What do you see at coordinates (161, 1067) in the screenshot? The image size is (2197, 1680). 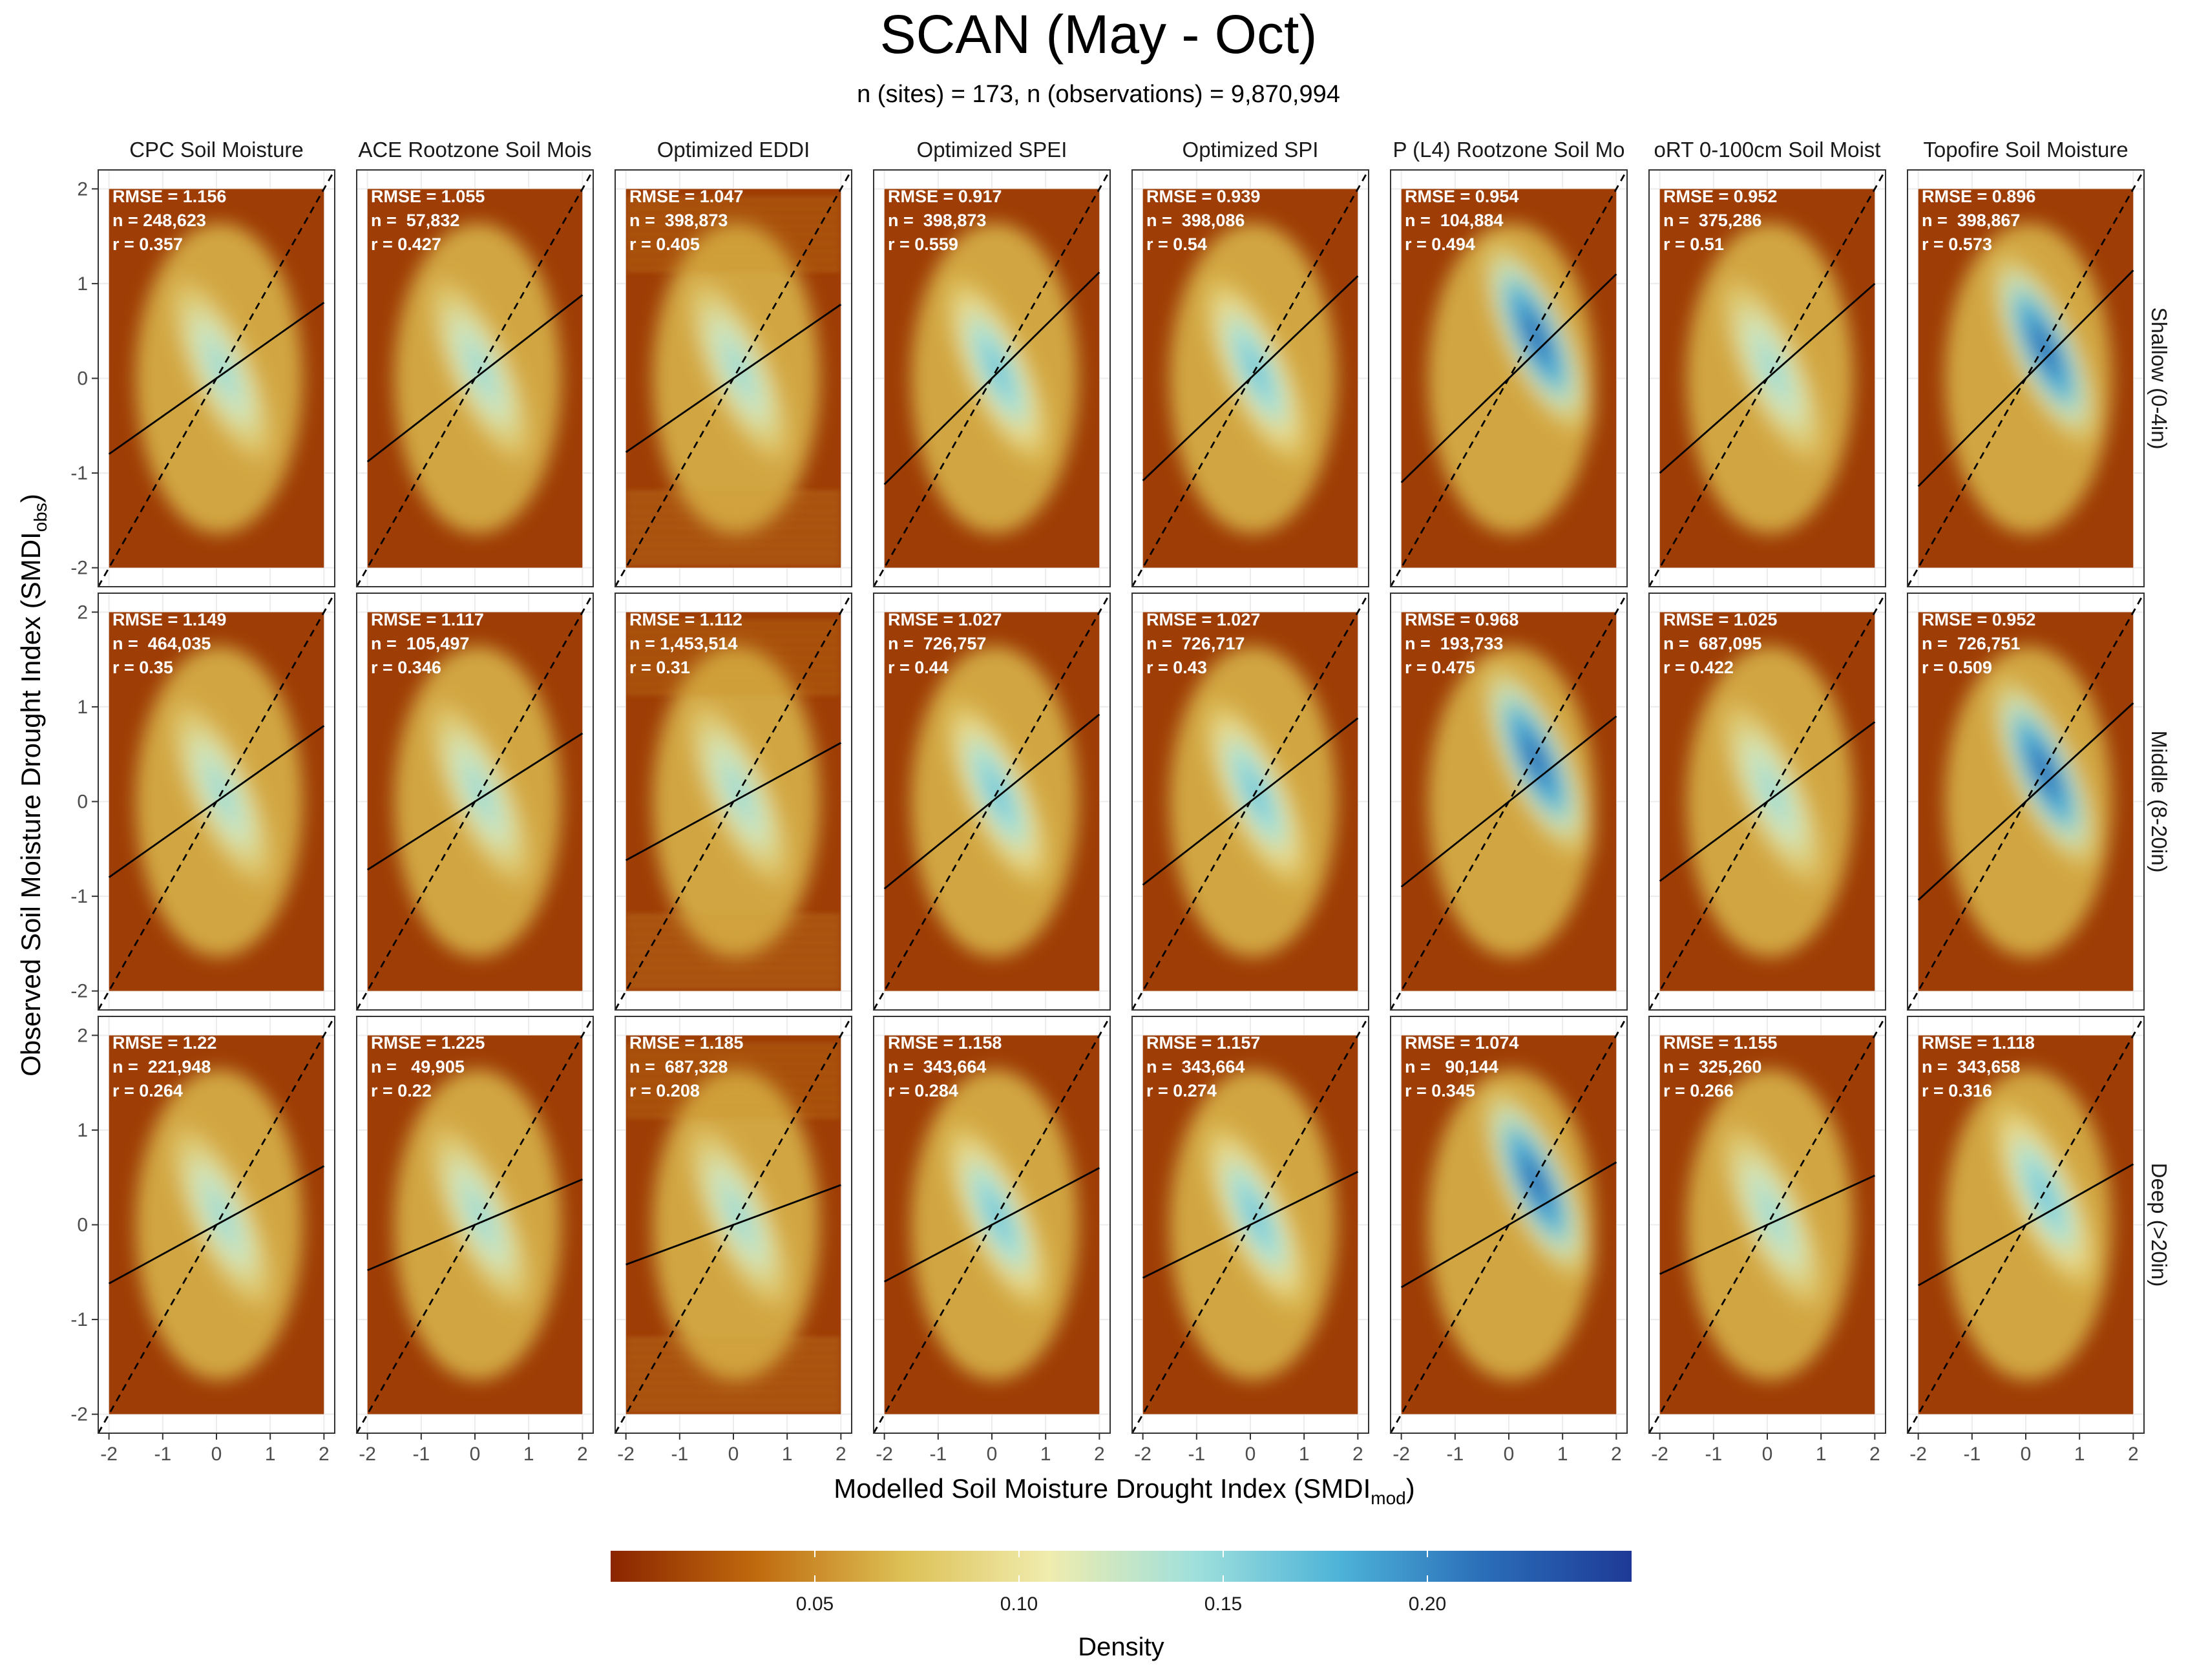 I see `stat-n: n = 221,948` at bounding box center [161, 1067].